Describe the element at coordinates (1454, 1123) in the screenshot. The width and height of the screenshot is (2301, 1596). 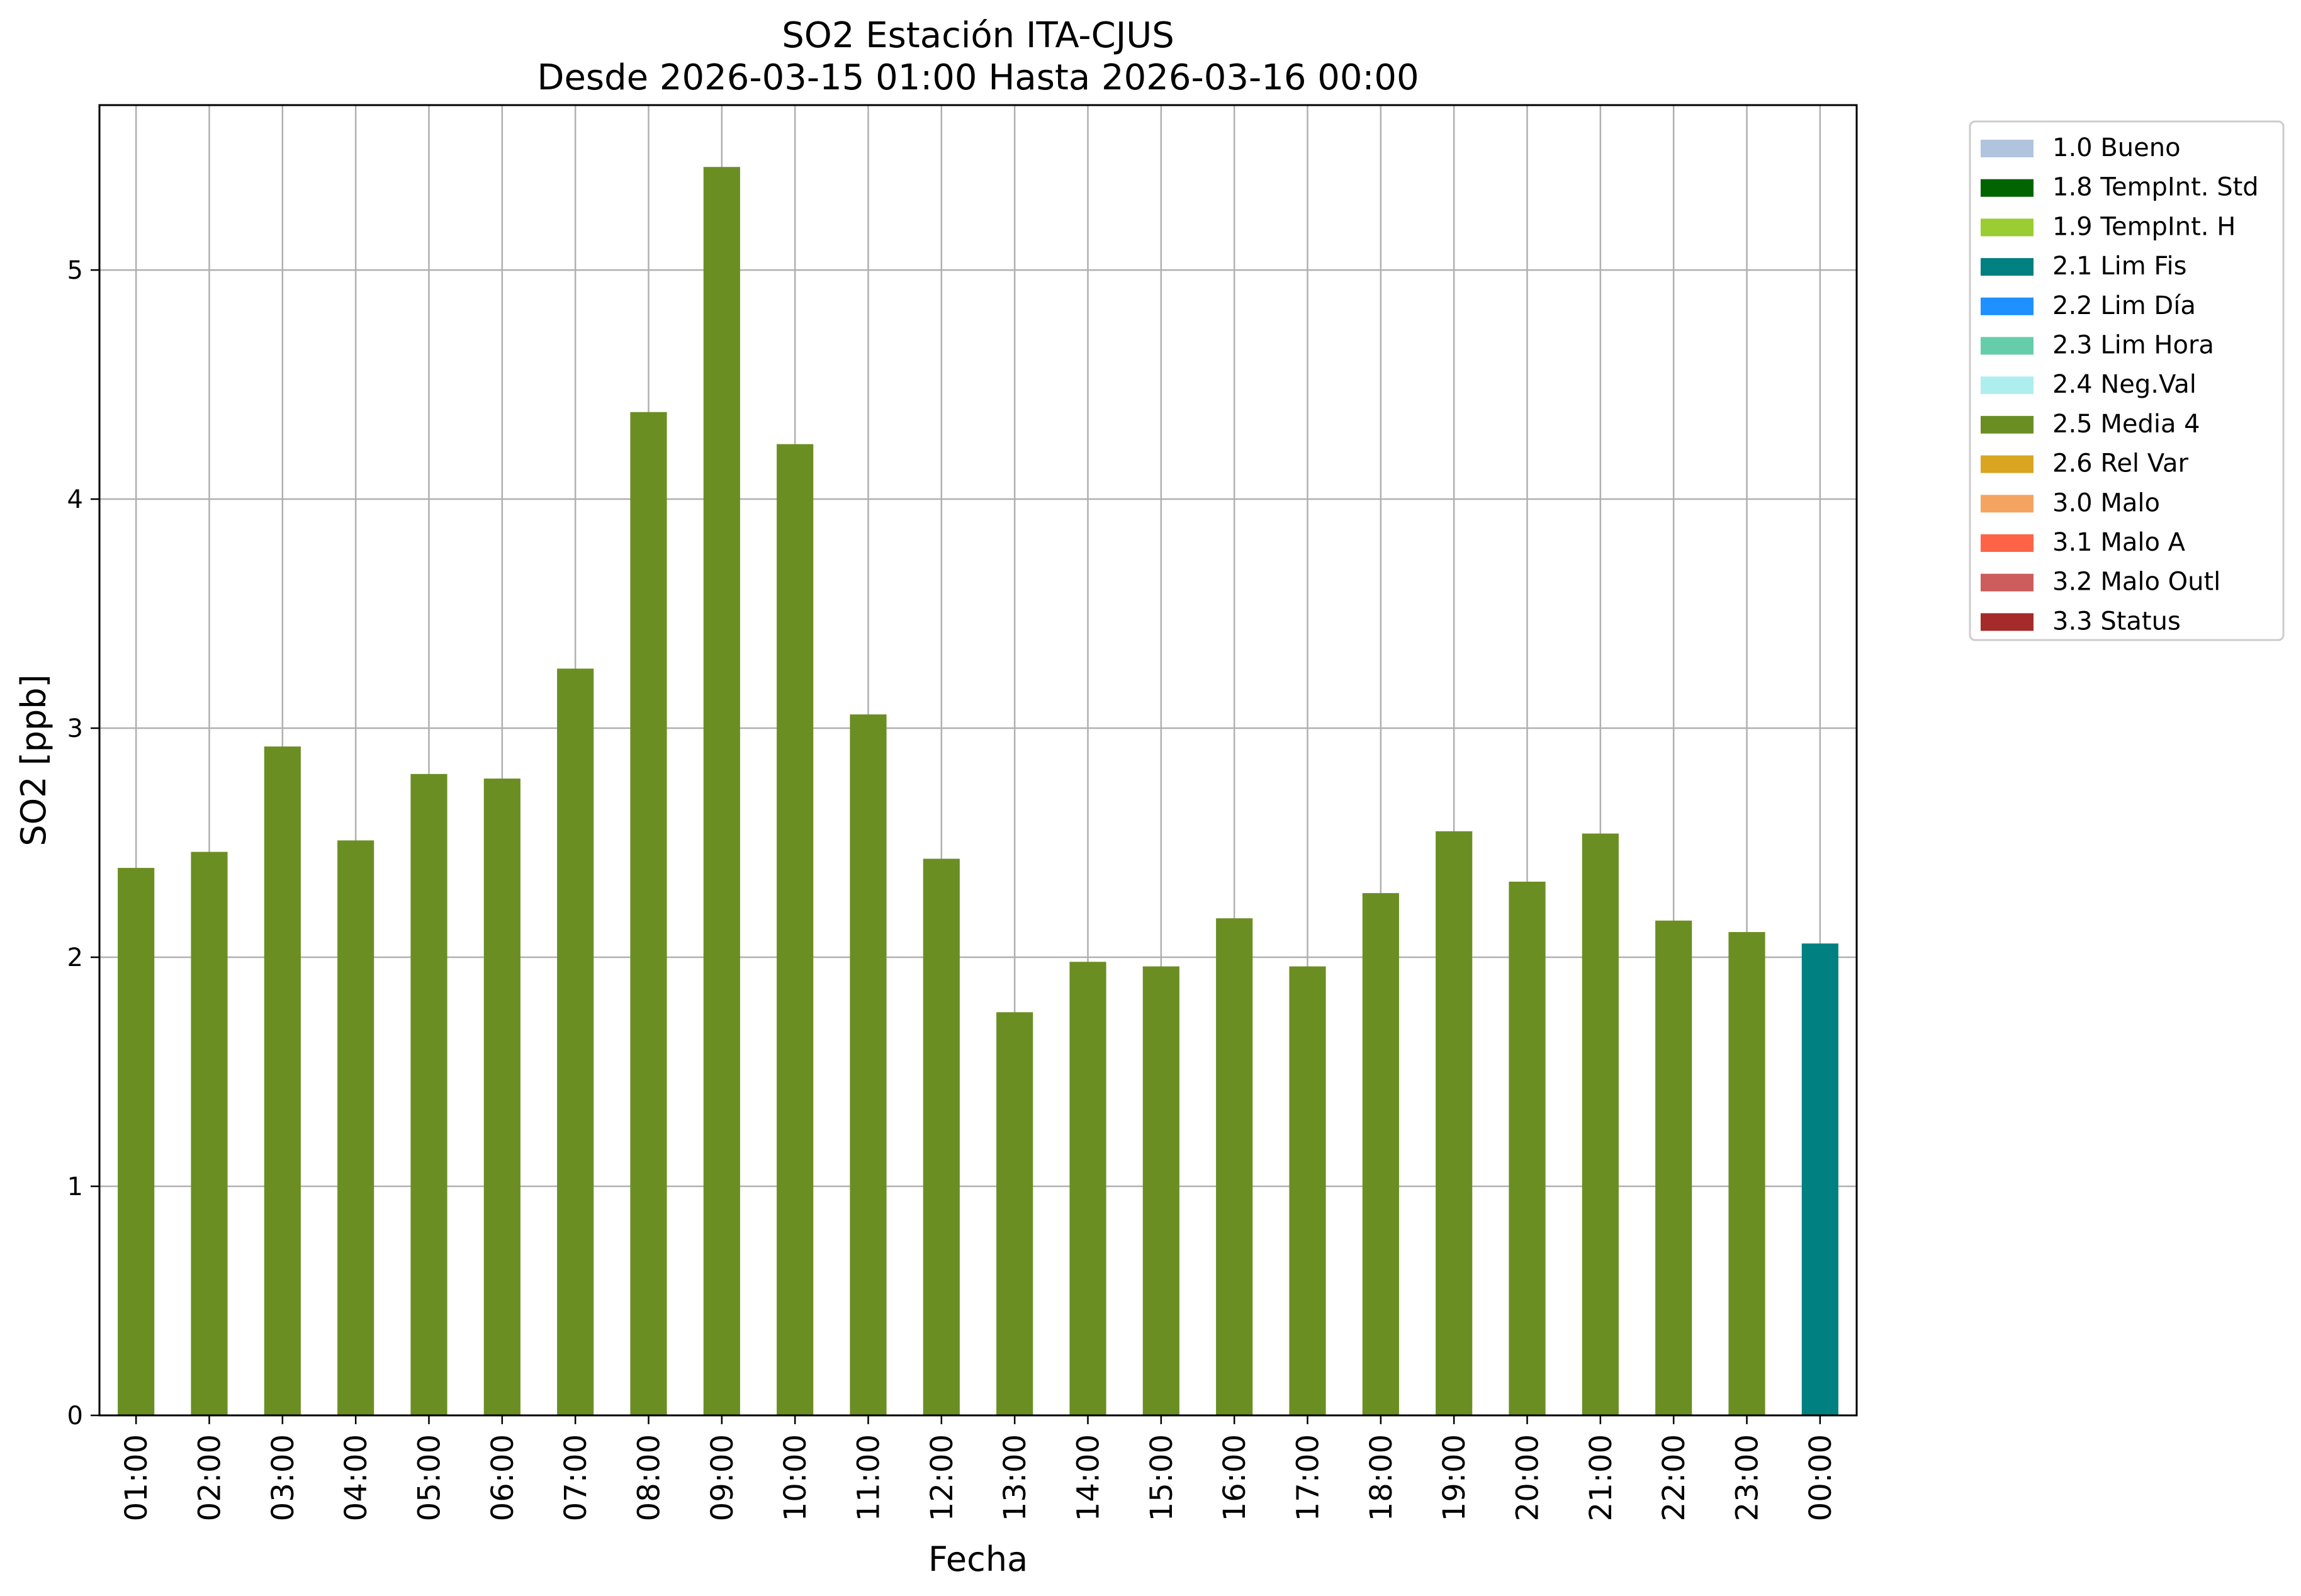
I see `bar-1900` at that location.